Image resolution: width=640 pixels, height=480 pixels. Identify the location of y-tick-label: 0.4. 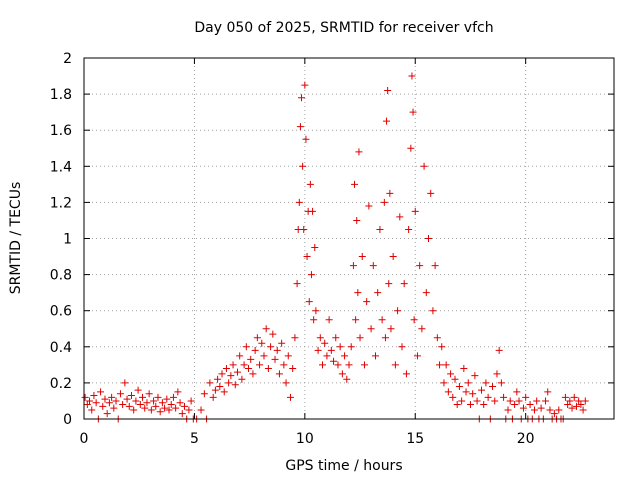
(61, 348).